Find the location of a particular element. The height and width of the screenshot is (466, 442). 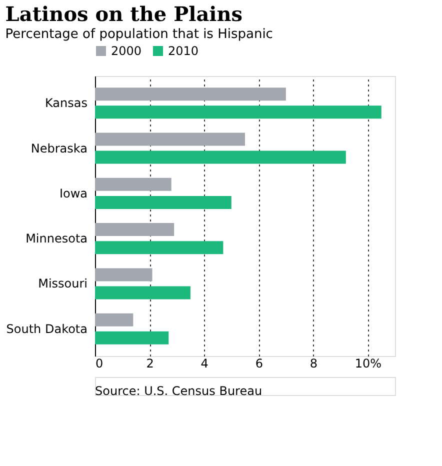

x-tick-label: 4 is located at coordinates (204, 363).